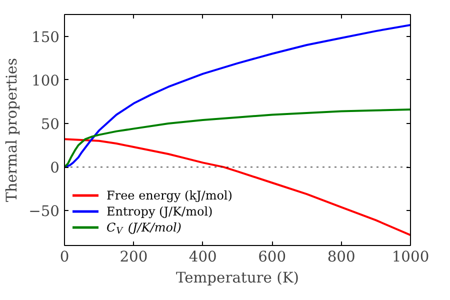 The height and width of the screenshot is (300, 450). Describe the element at coordinates (411, 257) in the screenshot. I see `x-tick-label: 1000` at that location.